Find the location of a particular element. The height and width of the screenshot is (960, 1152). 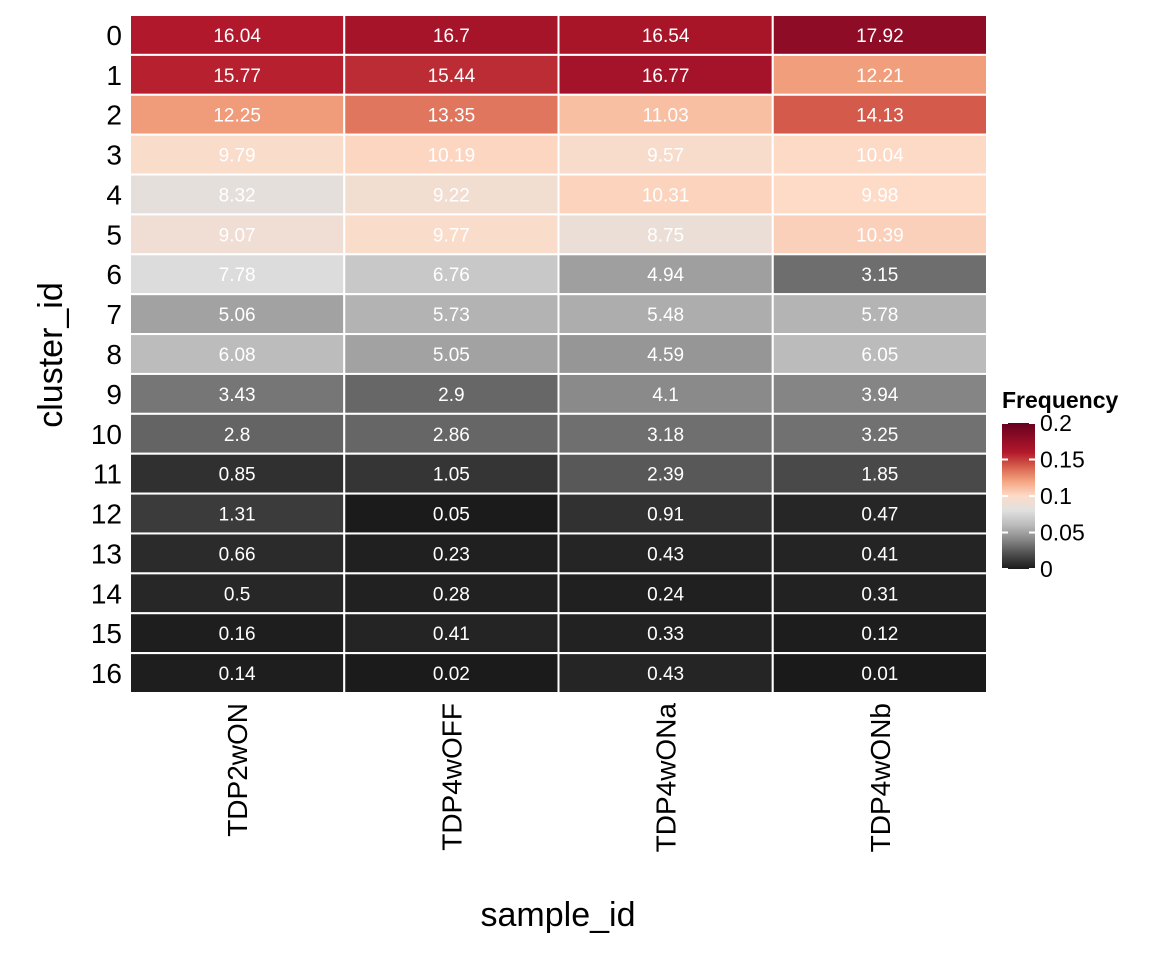

heatmap-cell-11-TDP4wONb is located at coordinates (879, 473).